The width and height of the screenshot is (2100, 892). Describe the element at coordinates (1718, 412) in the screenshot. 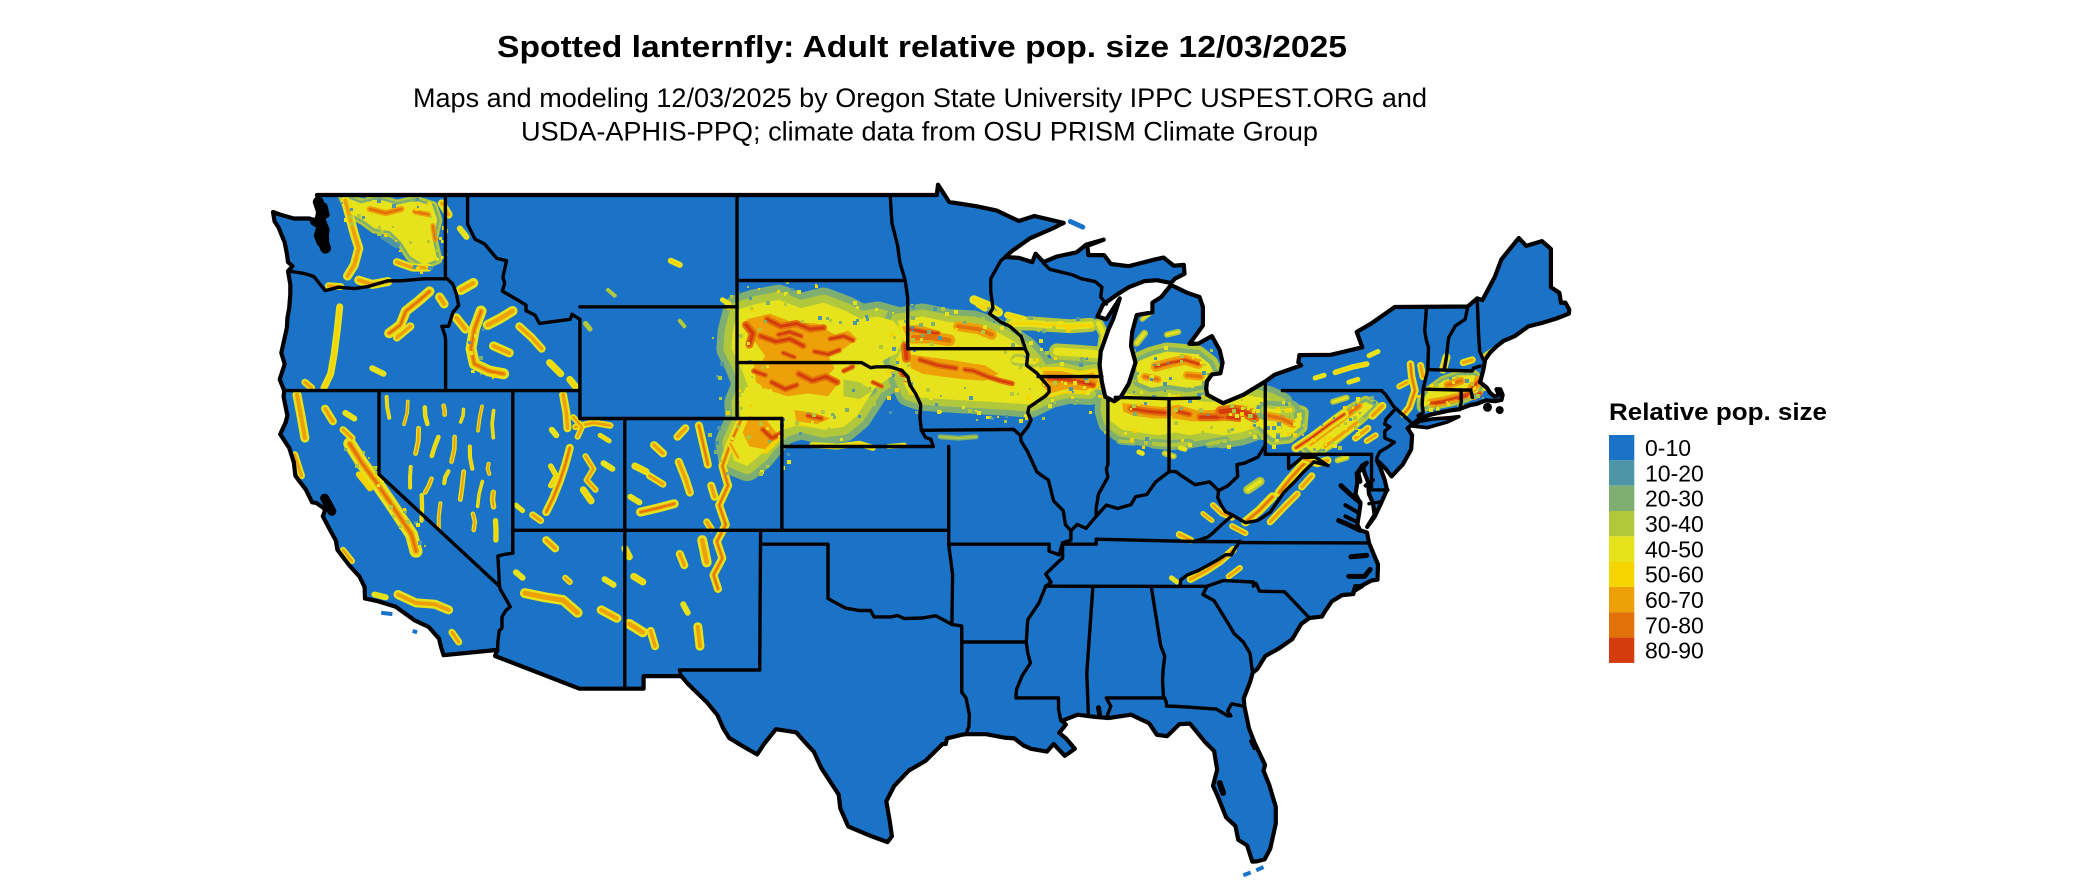

I see `svg-text: Relative pop. size` at that location.